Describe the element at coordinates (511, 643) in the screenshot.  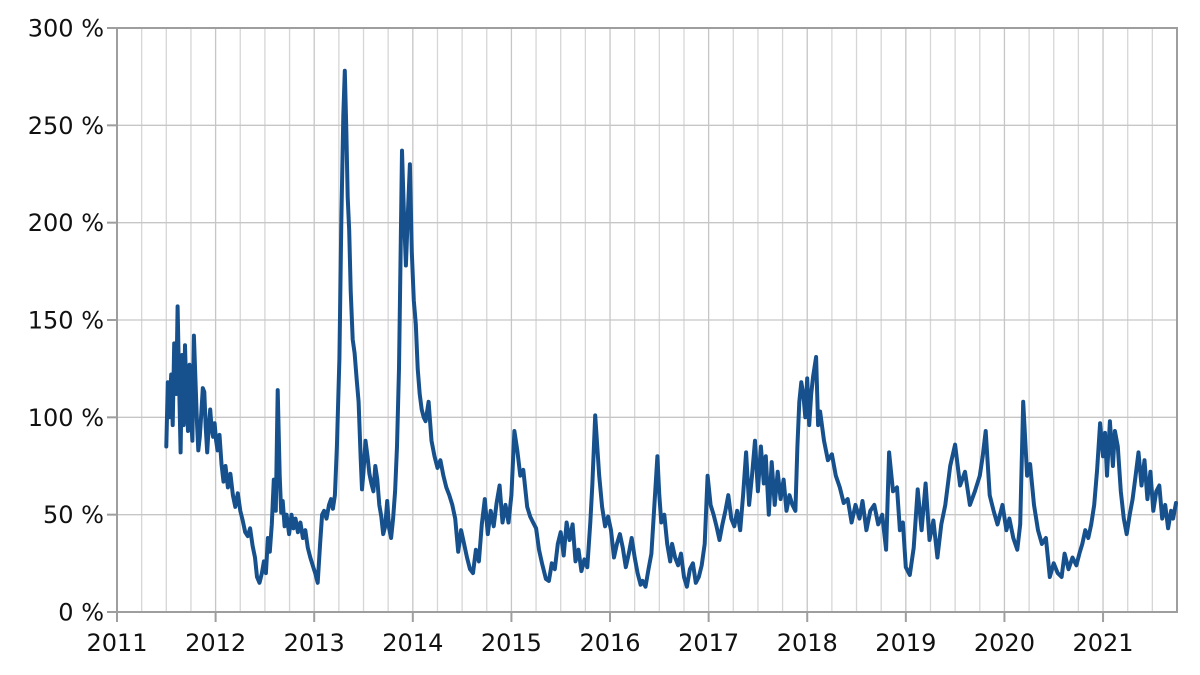
I see `x-tick-label: 2015` at that location.